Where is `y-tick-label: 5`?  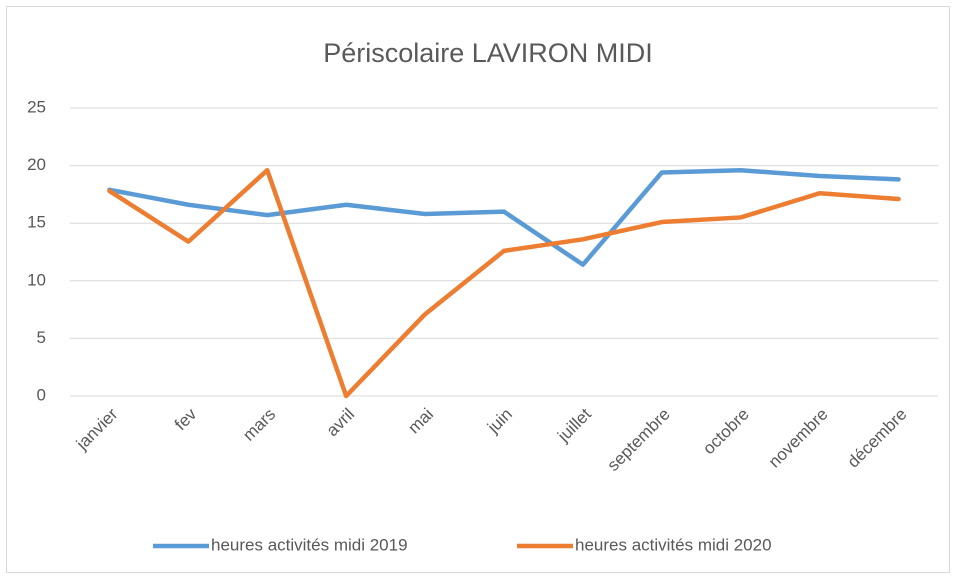
y-tick-label: 5 is located at coordinates (41, 337).